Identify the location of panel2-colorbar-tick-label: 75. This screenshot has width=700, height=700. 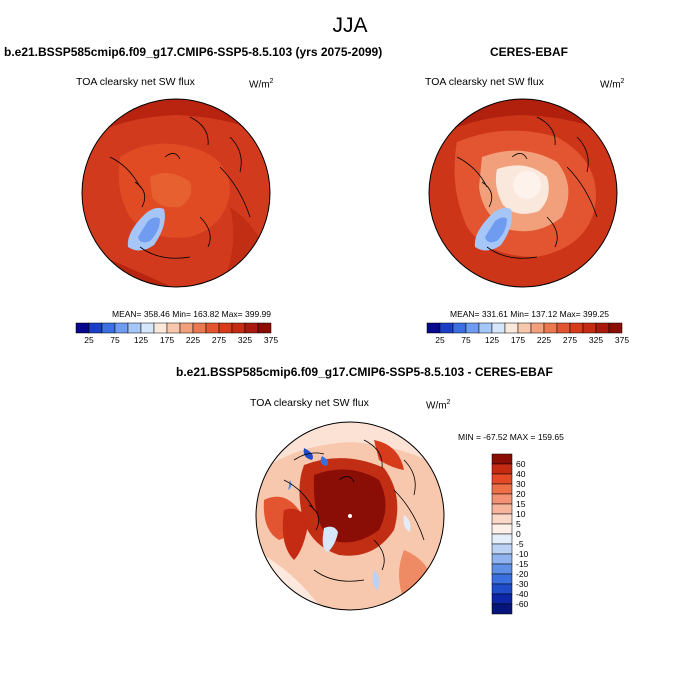
(466, 340).